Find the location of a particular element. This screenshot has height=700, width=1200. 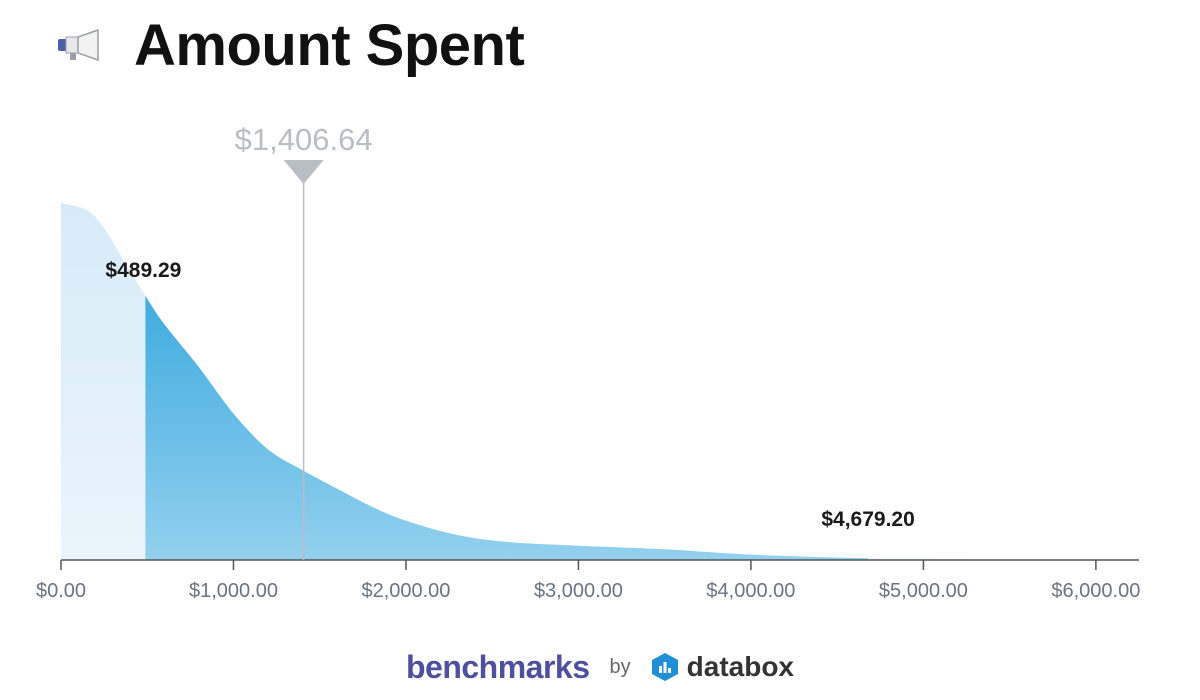

area-below-range is located at coordinates (103, 381).